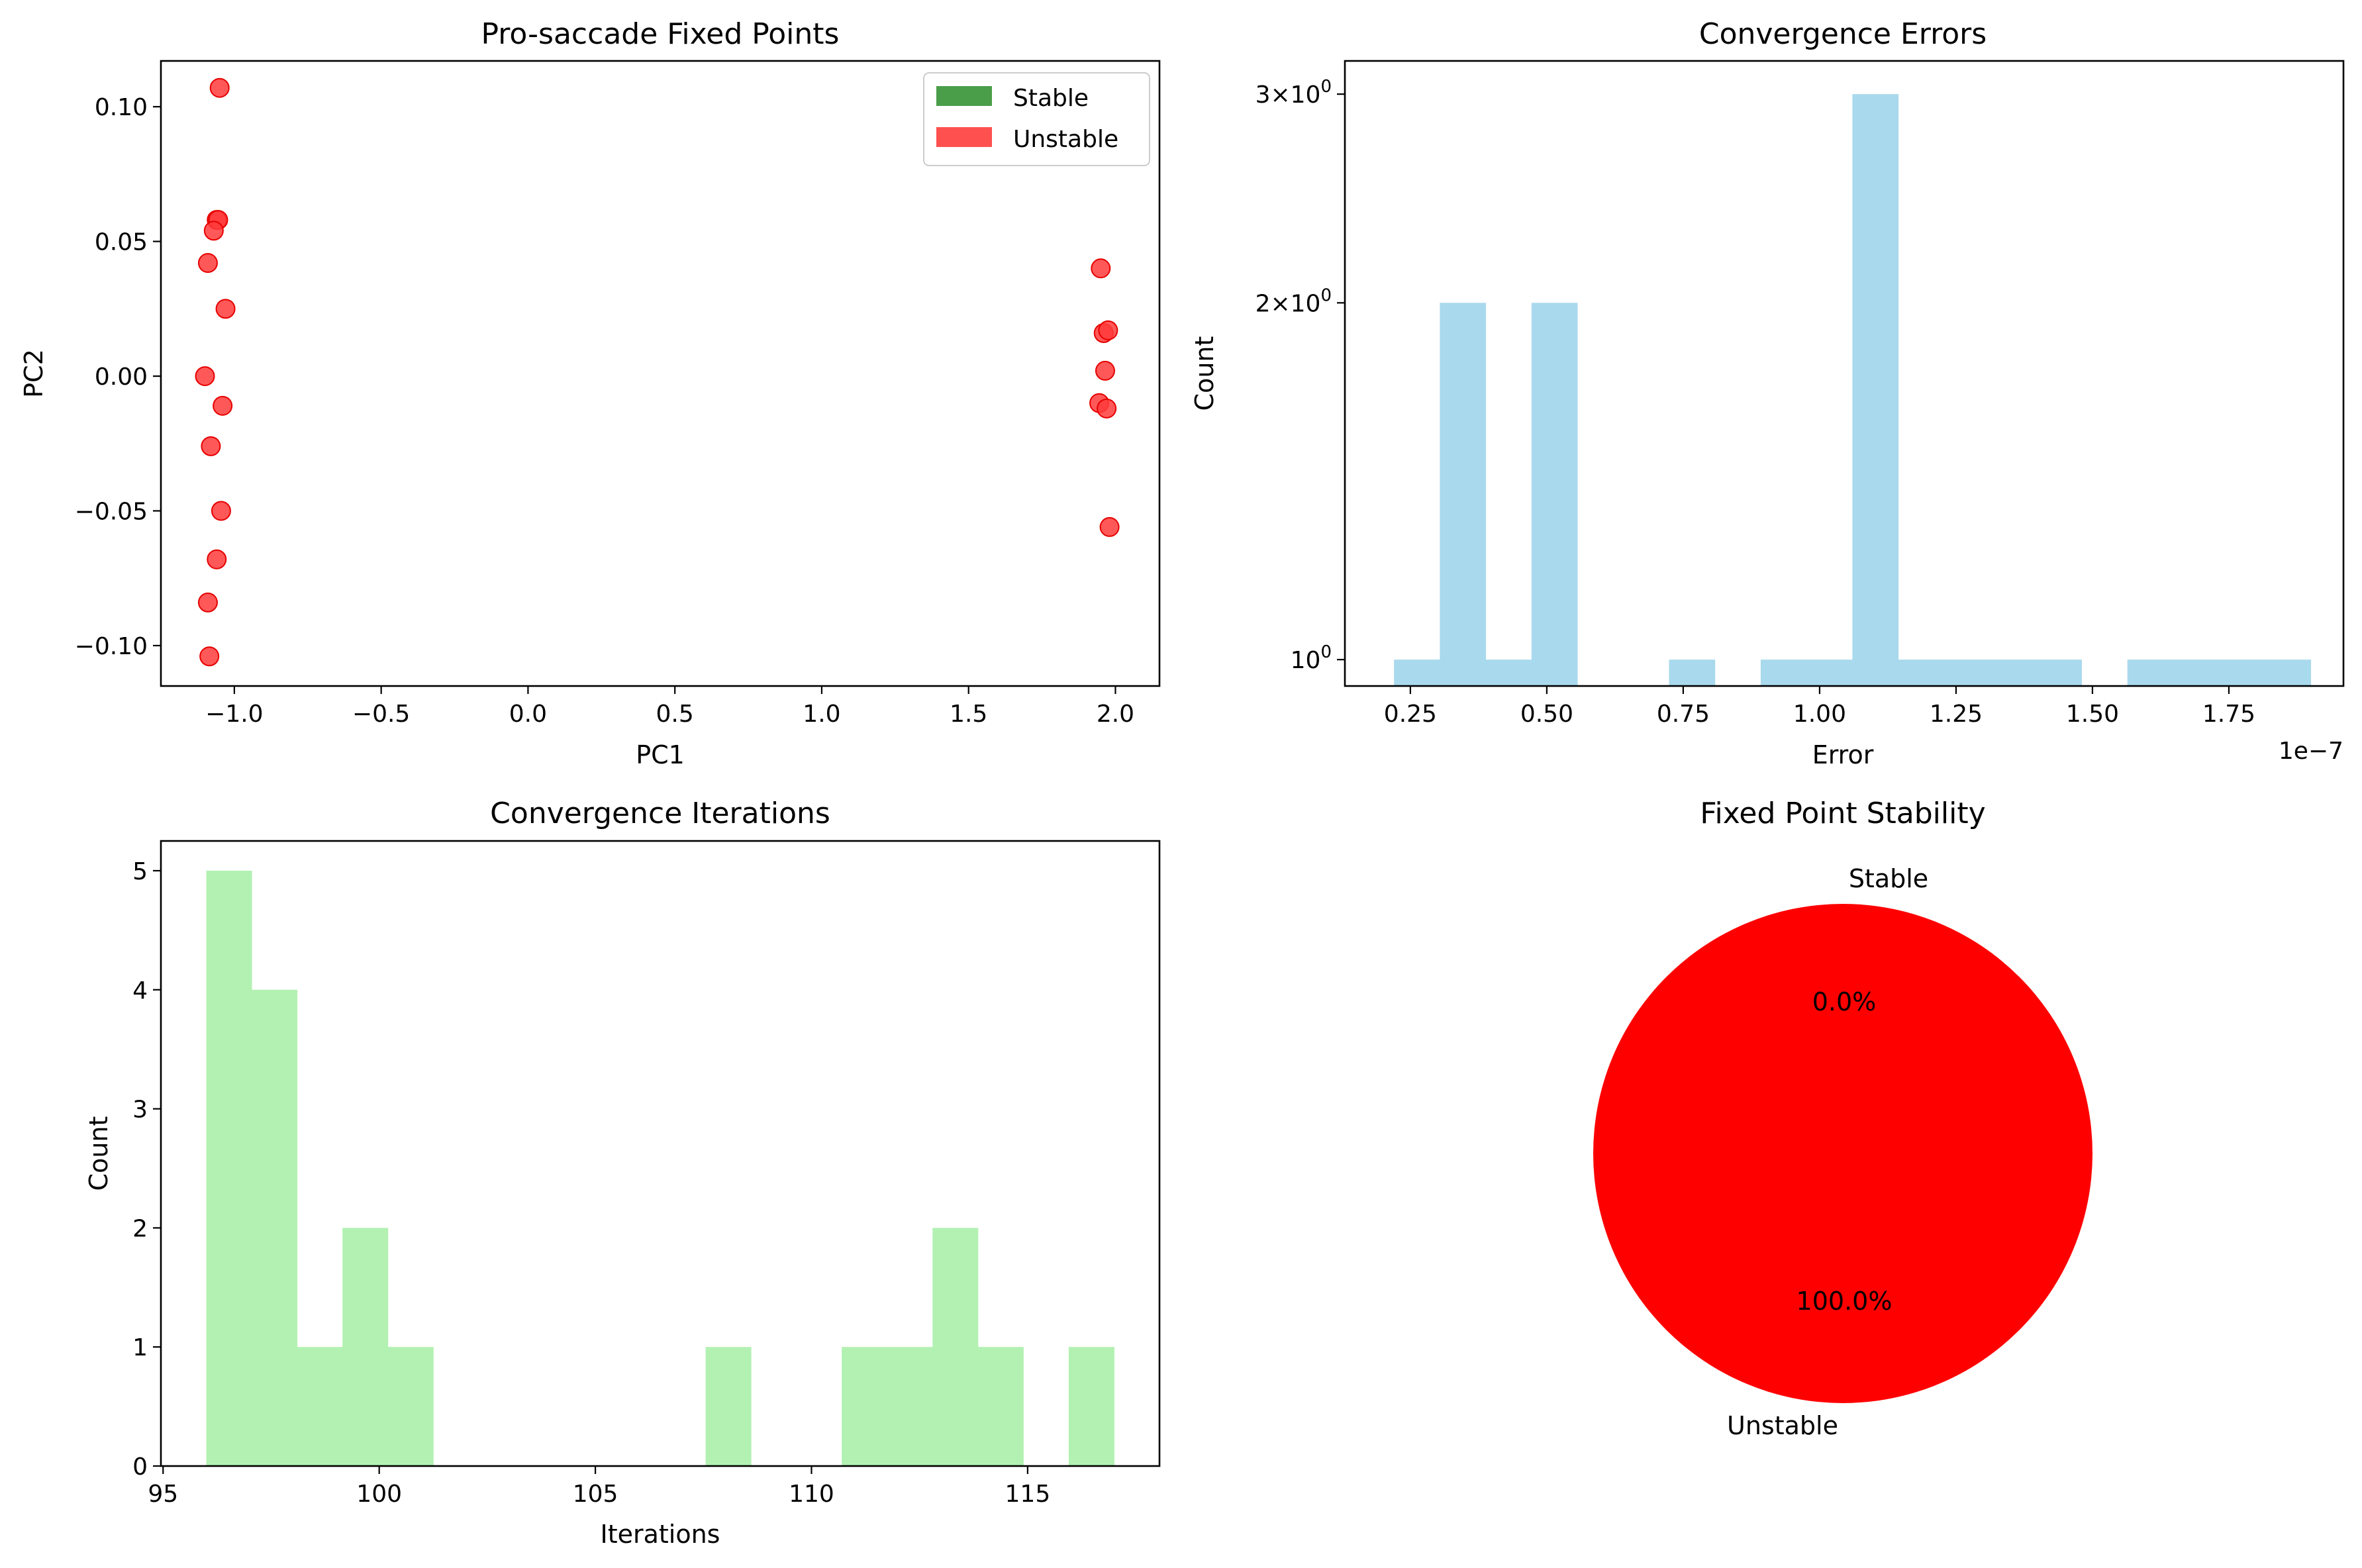  What do you see at coordinates (1819, 714) in the screenshot?
I see `errors-x-tick-label: 1.00` at bounding box center [1819, 714].